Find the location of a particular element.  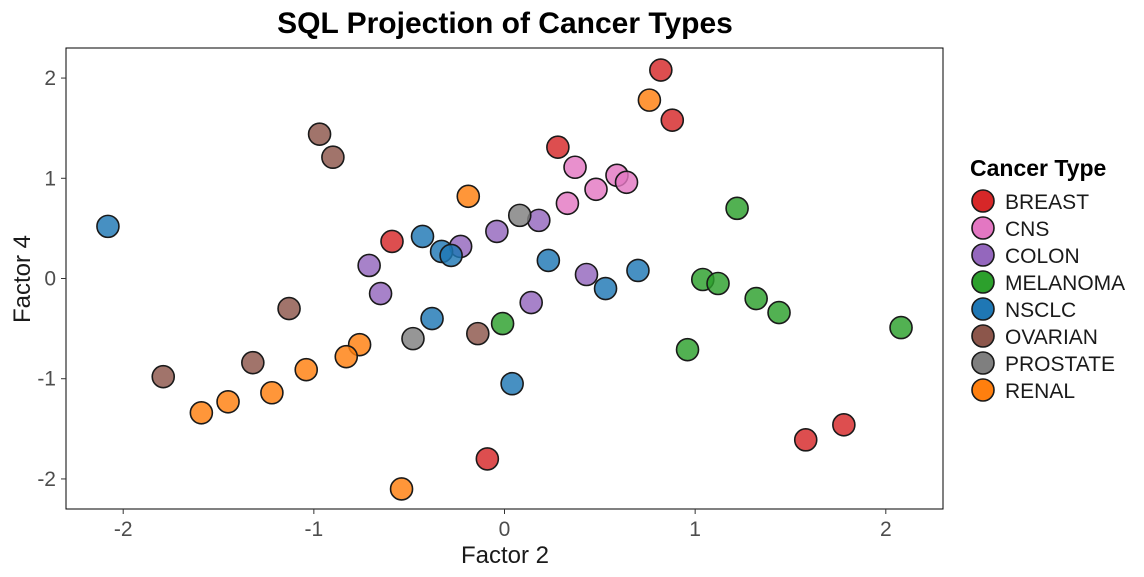

x-tick-label: 0 is located at coordinates (505, 529).